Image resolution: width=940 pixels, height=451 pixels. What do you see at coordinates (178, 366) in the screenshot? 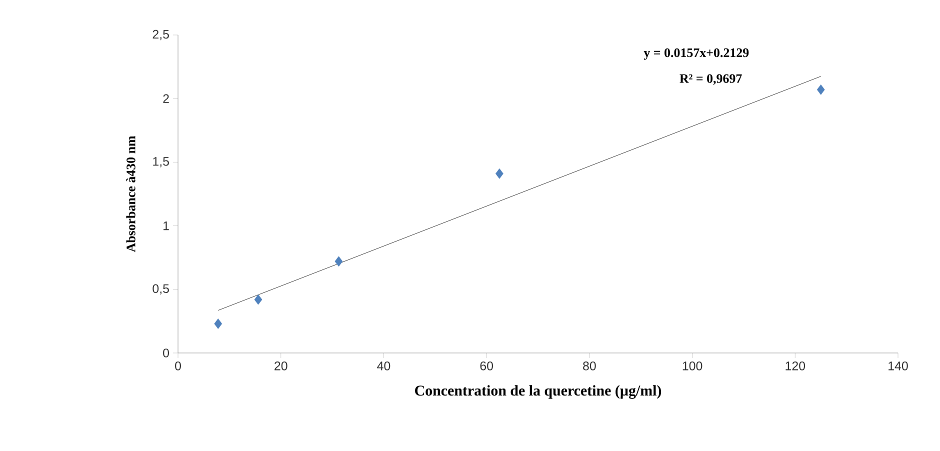
I see `x-tick-label: 0` at bounding box center [178, 366].